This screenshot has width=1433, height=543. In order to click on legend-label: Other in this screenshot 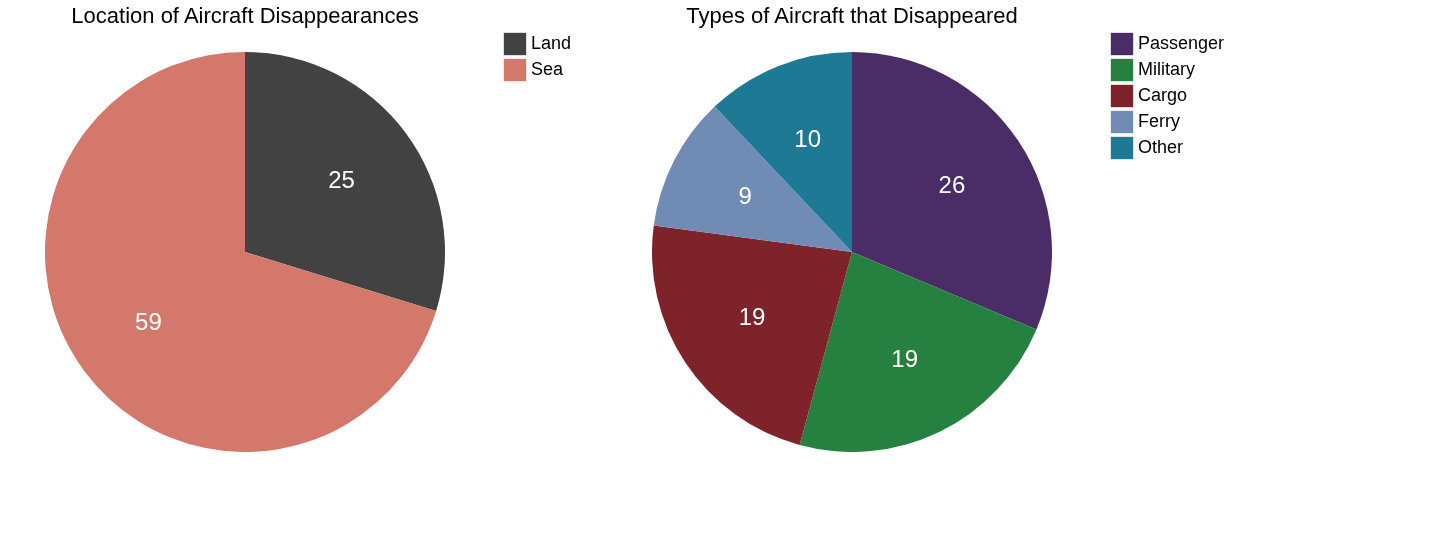, I will do `click(1161, 147)`.